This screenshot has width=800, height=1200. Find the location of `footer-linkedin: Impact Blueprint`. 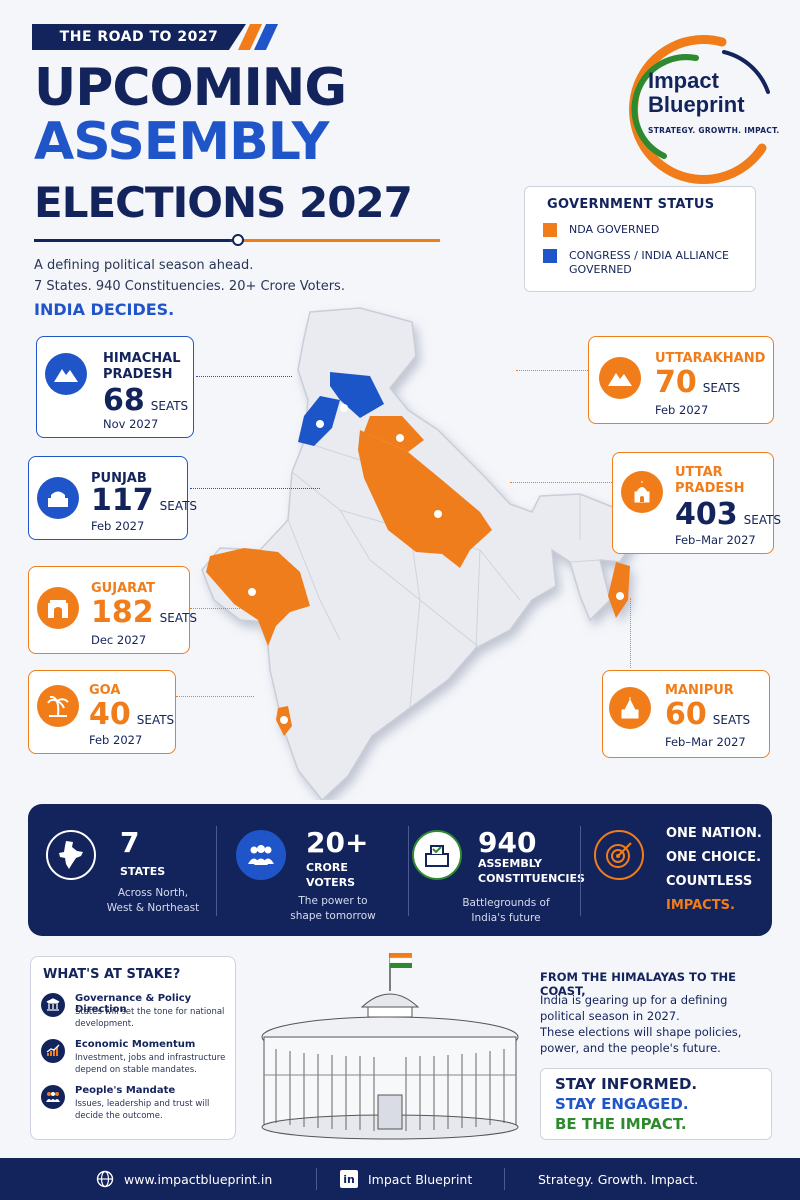

footer-linkedin: Impact Blueprint is located at coordinates (420, 1179).